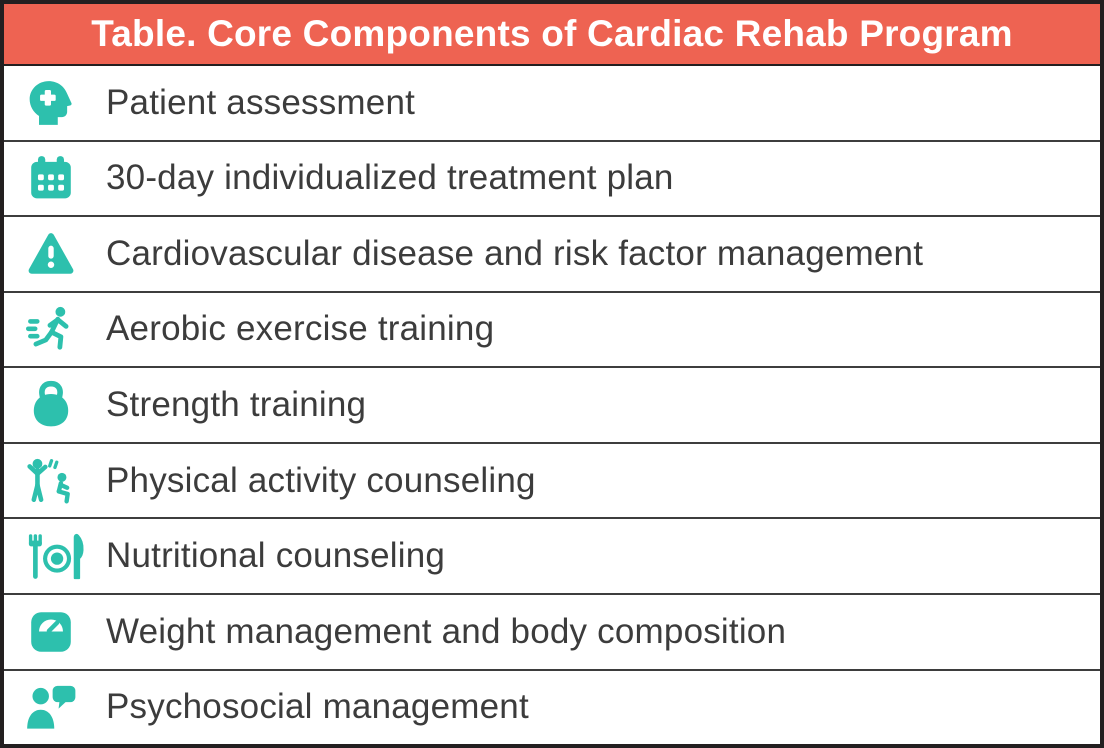  I want to click on table-row: Strength training, so click(552, 404).